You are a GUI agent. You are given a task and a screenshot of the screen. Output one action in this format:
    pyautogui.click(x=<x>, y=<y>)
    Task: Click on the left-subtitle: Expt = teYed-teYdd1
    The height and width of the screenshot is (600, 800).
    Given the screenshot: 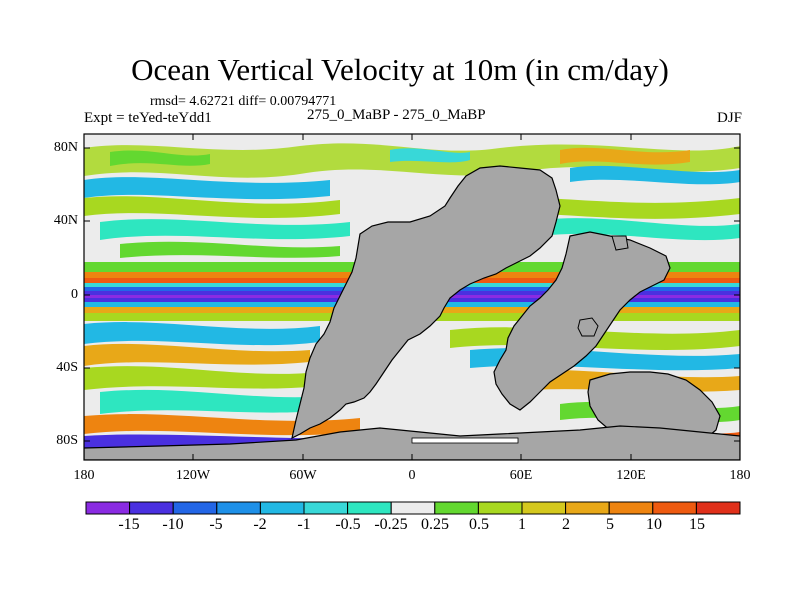 What is the action you would take?
    pyautogui.click(x=148, y=118)
    